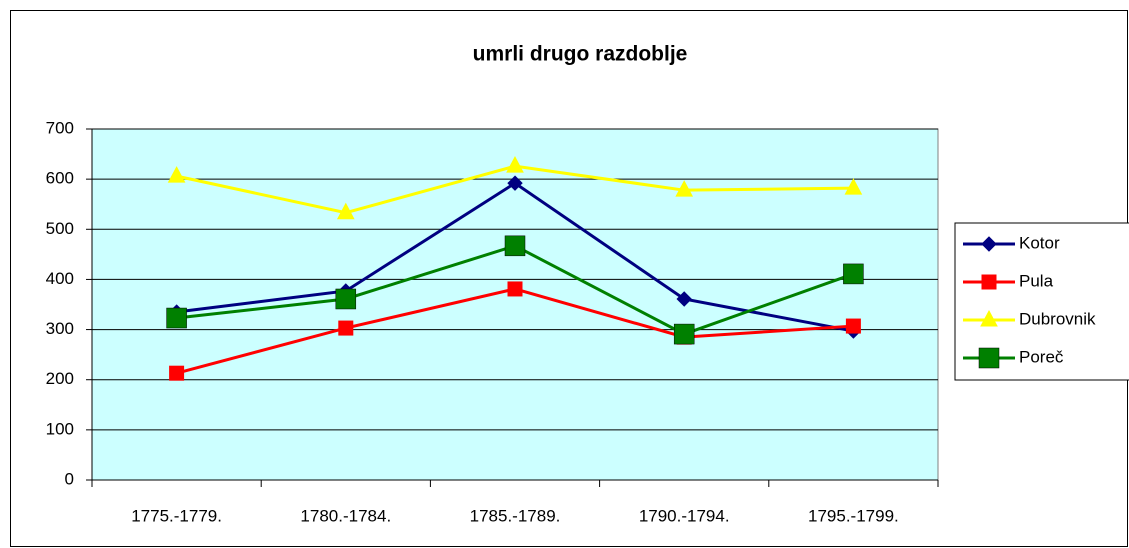 The image size is (1129, 548). I want to click on y-tick-label: 400, so click(60, 278).